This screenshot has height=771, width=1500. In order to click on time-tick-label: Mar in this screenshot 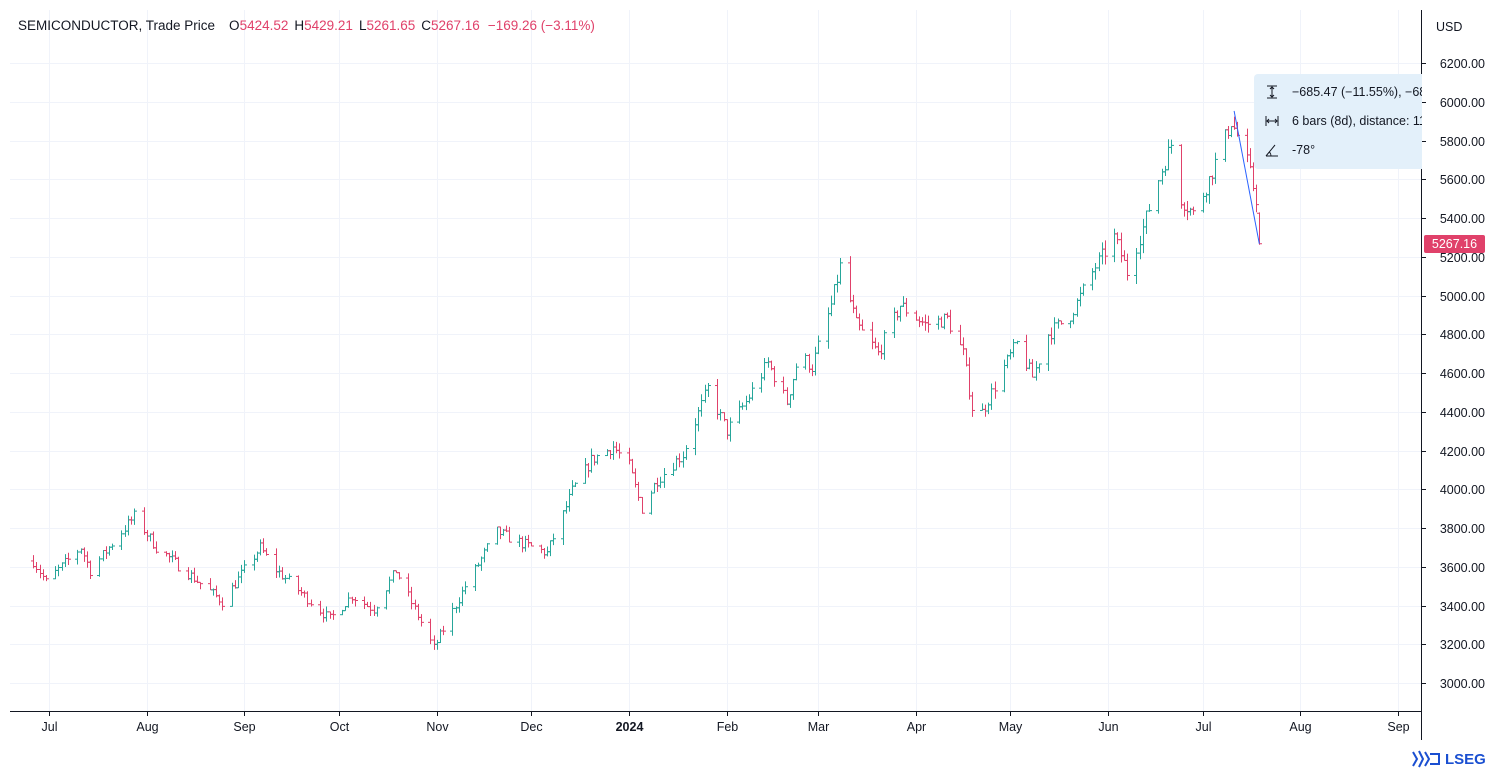, I will do `click(819, 727)`.